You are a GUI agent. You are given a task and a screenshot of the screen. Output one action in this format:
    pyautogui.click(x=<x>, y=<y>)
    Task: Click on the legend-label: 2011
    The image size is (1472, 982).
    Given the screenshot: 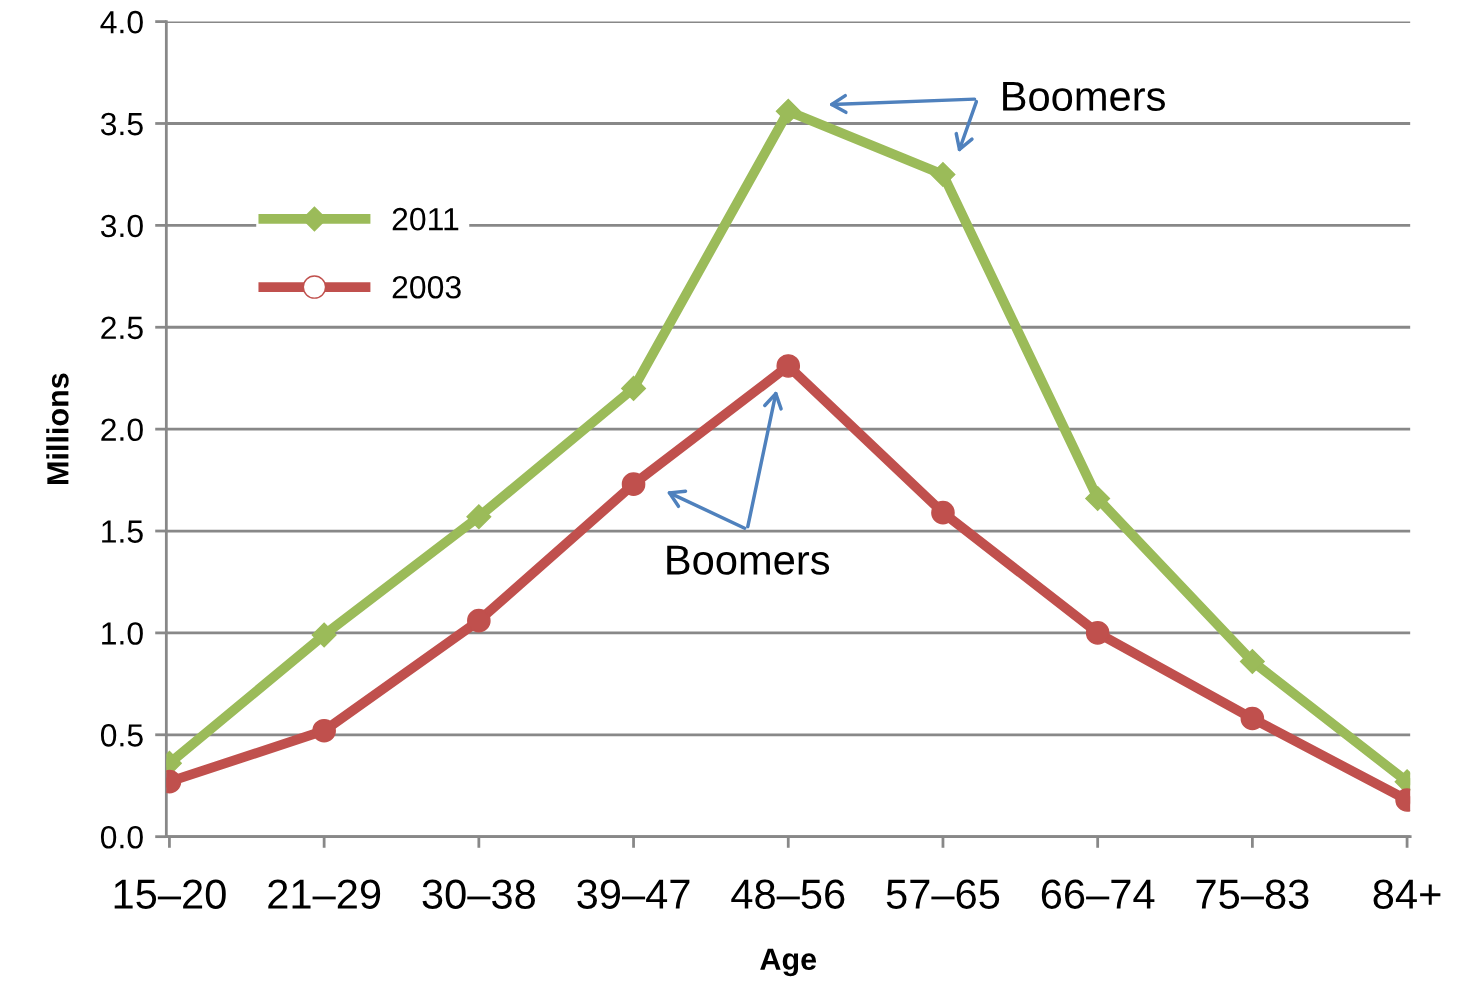 What is the action you would take?
    pyautogui.click(x=425, y=219)
    